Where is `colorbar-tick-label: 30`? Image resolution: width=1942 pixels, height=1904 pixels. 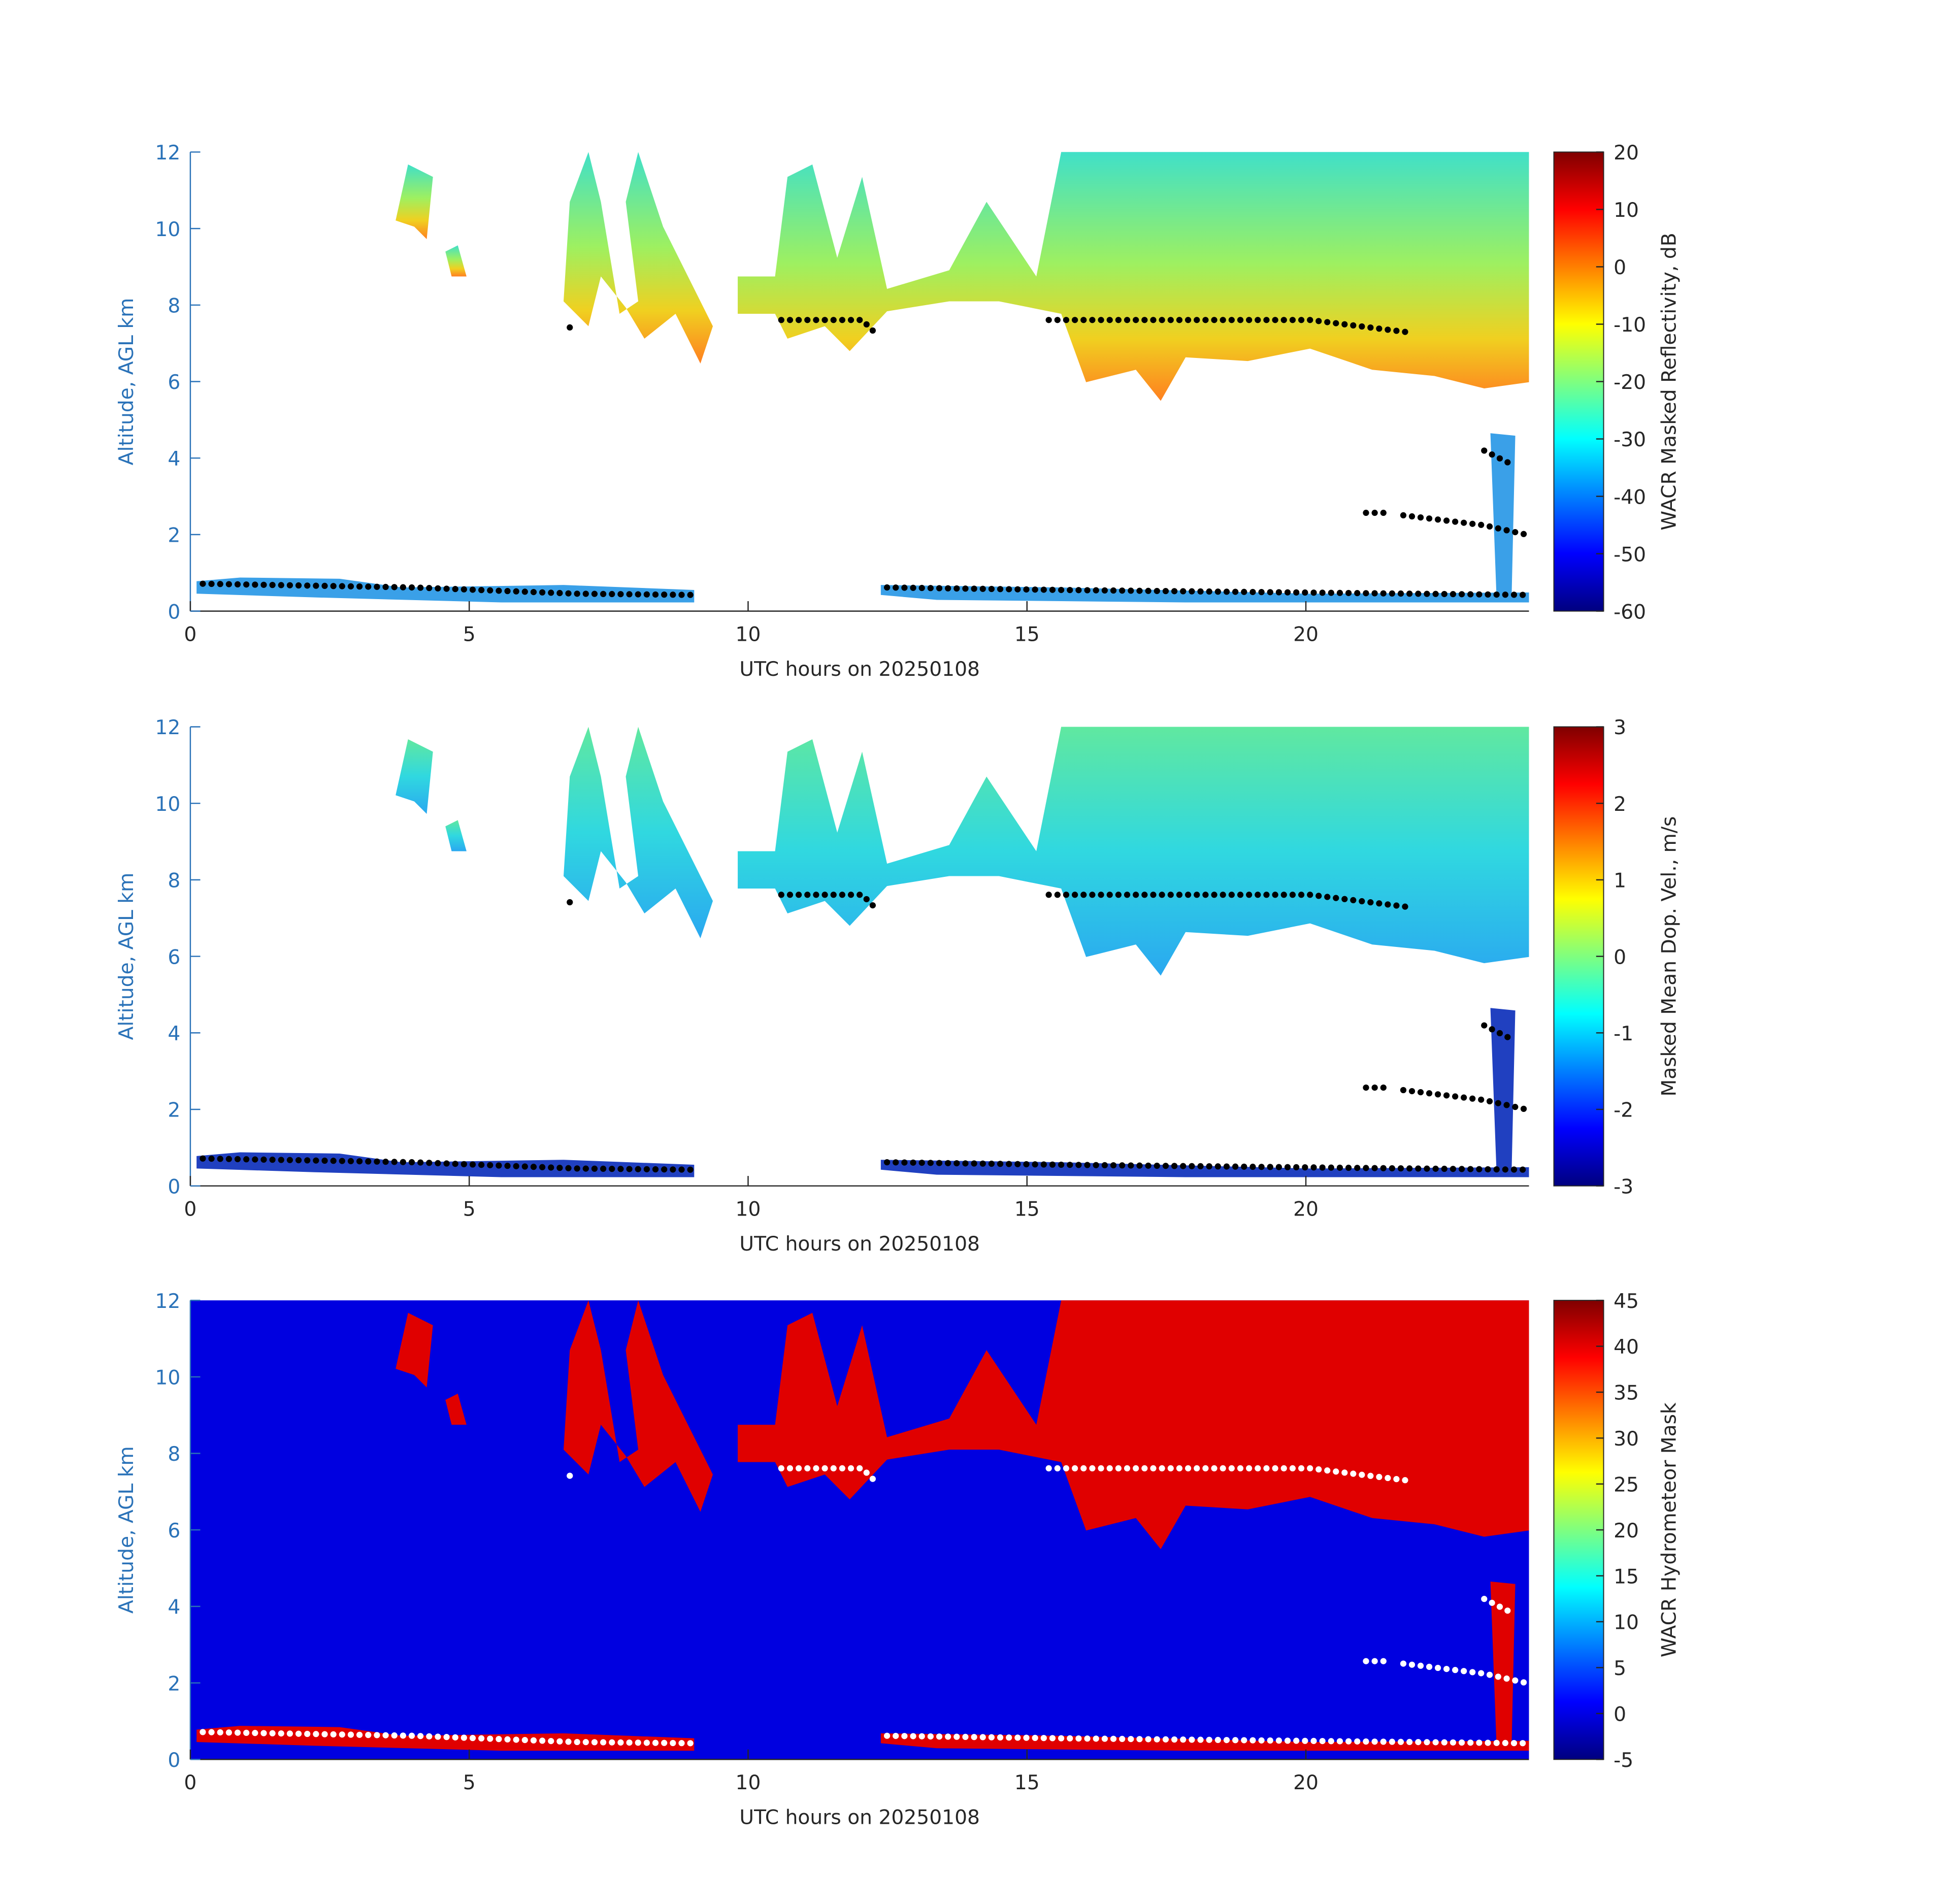 colorbar-tick-label: 30 is located at coordinates (1626, 1440).